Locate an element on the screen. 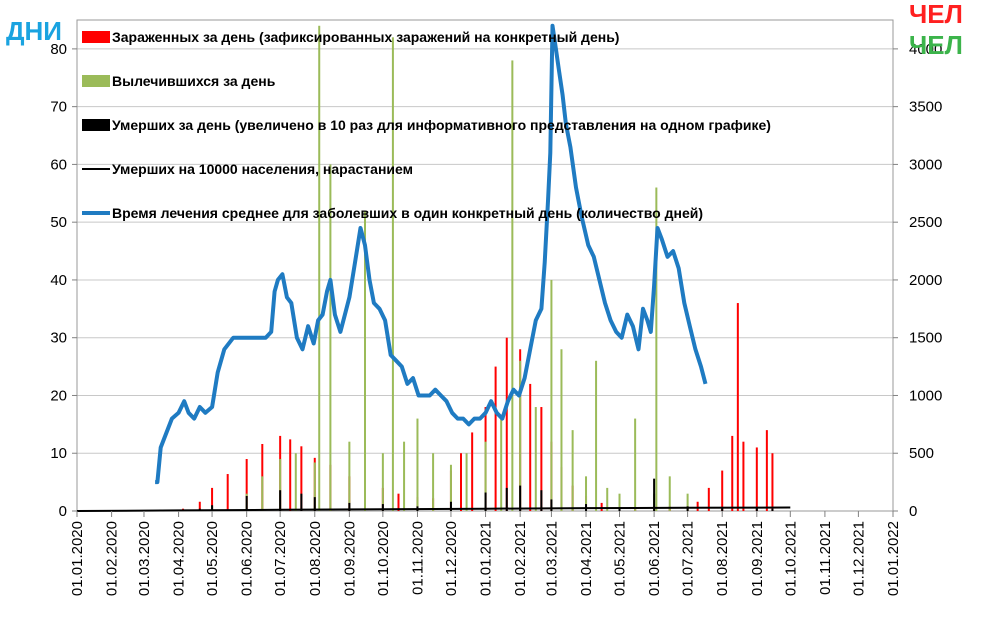 The width and height of the screenshot is (984, 639). left-axis-tick-label: 70 is located at coordinates (58, 107).